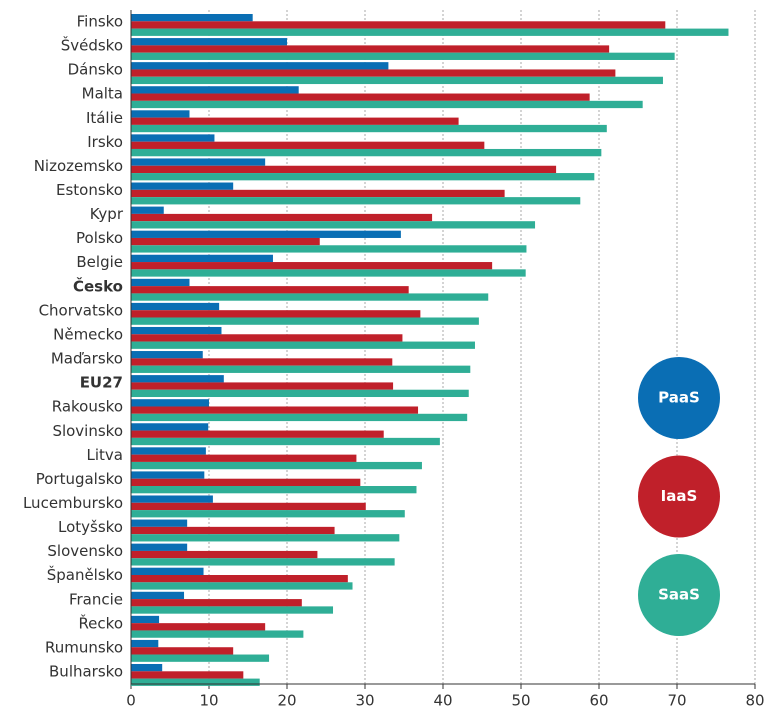  What do you see at coordinates (99, 238) in the screenshot?
I see `y-tick-label: Polsko` at bounding box center [99, 238].